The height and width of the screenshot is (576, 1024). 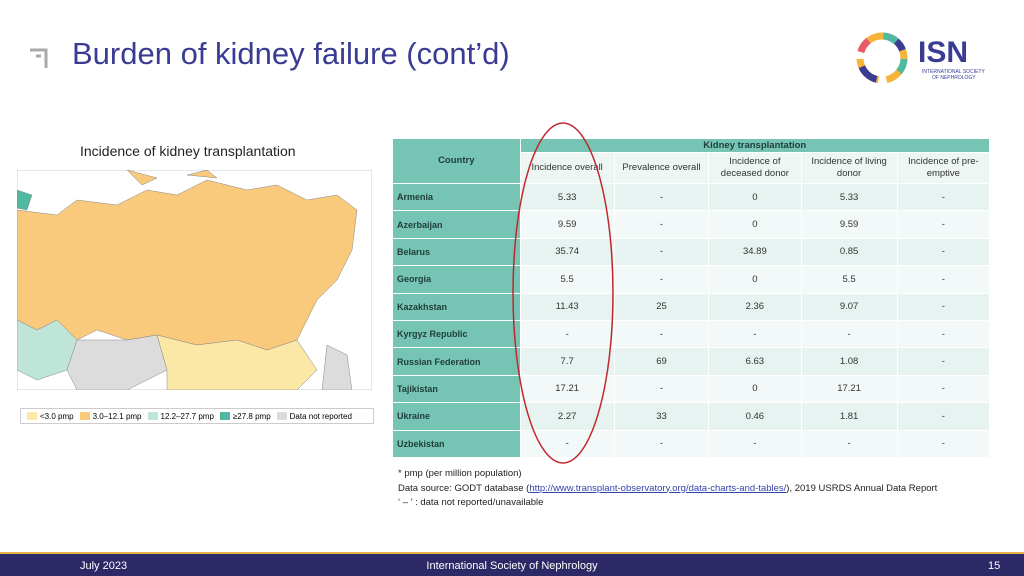 I want to click on table-cell: 2.36, so click(x=755, y=306).